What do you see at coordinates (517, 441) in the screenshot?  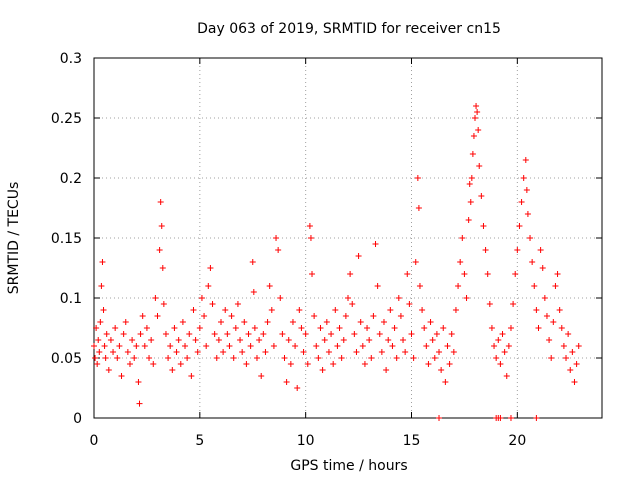 I see `x-tick-label: 20` at bounding box center [517, 441].